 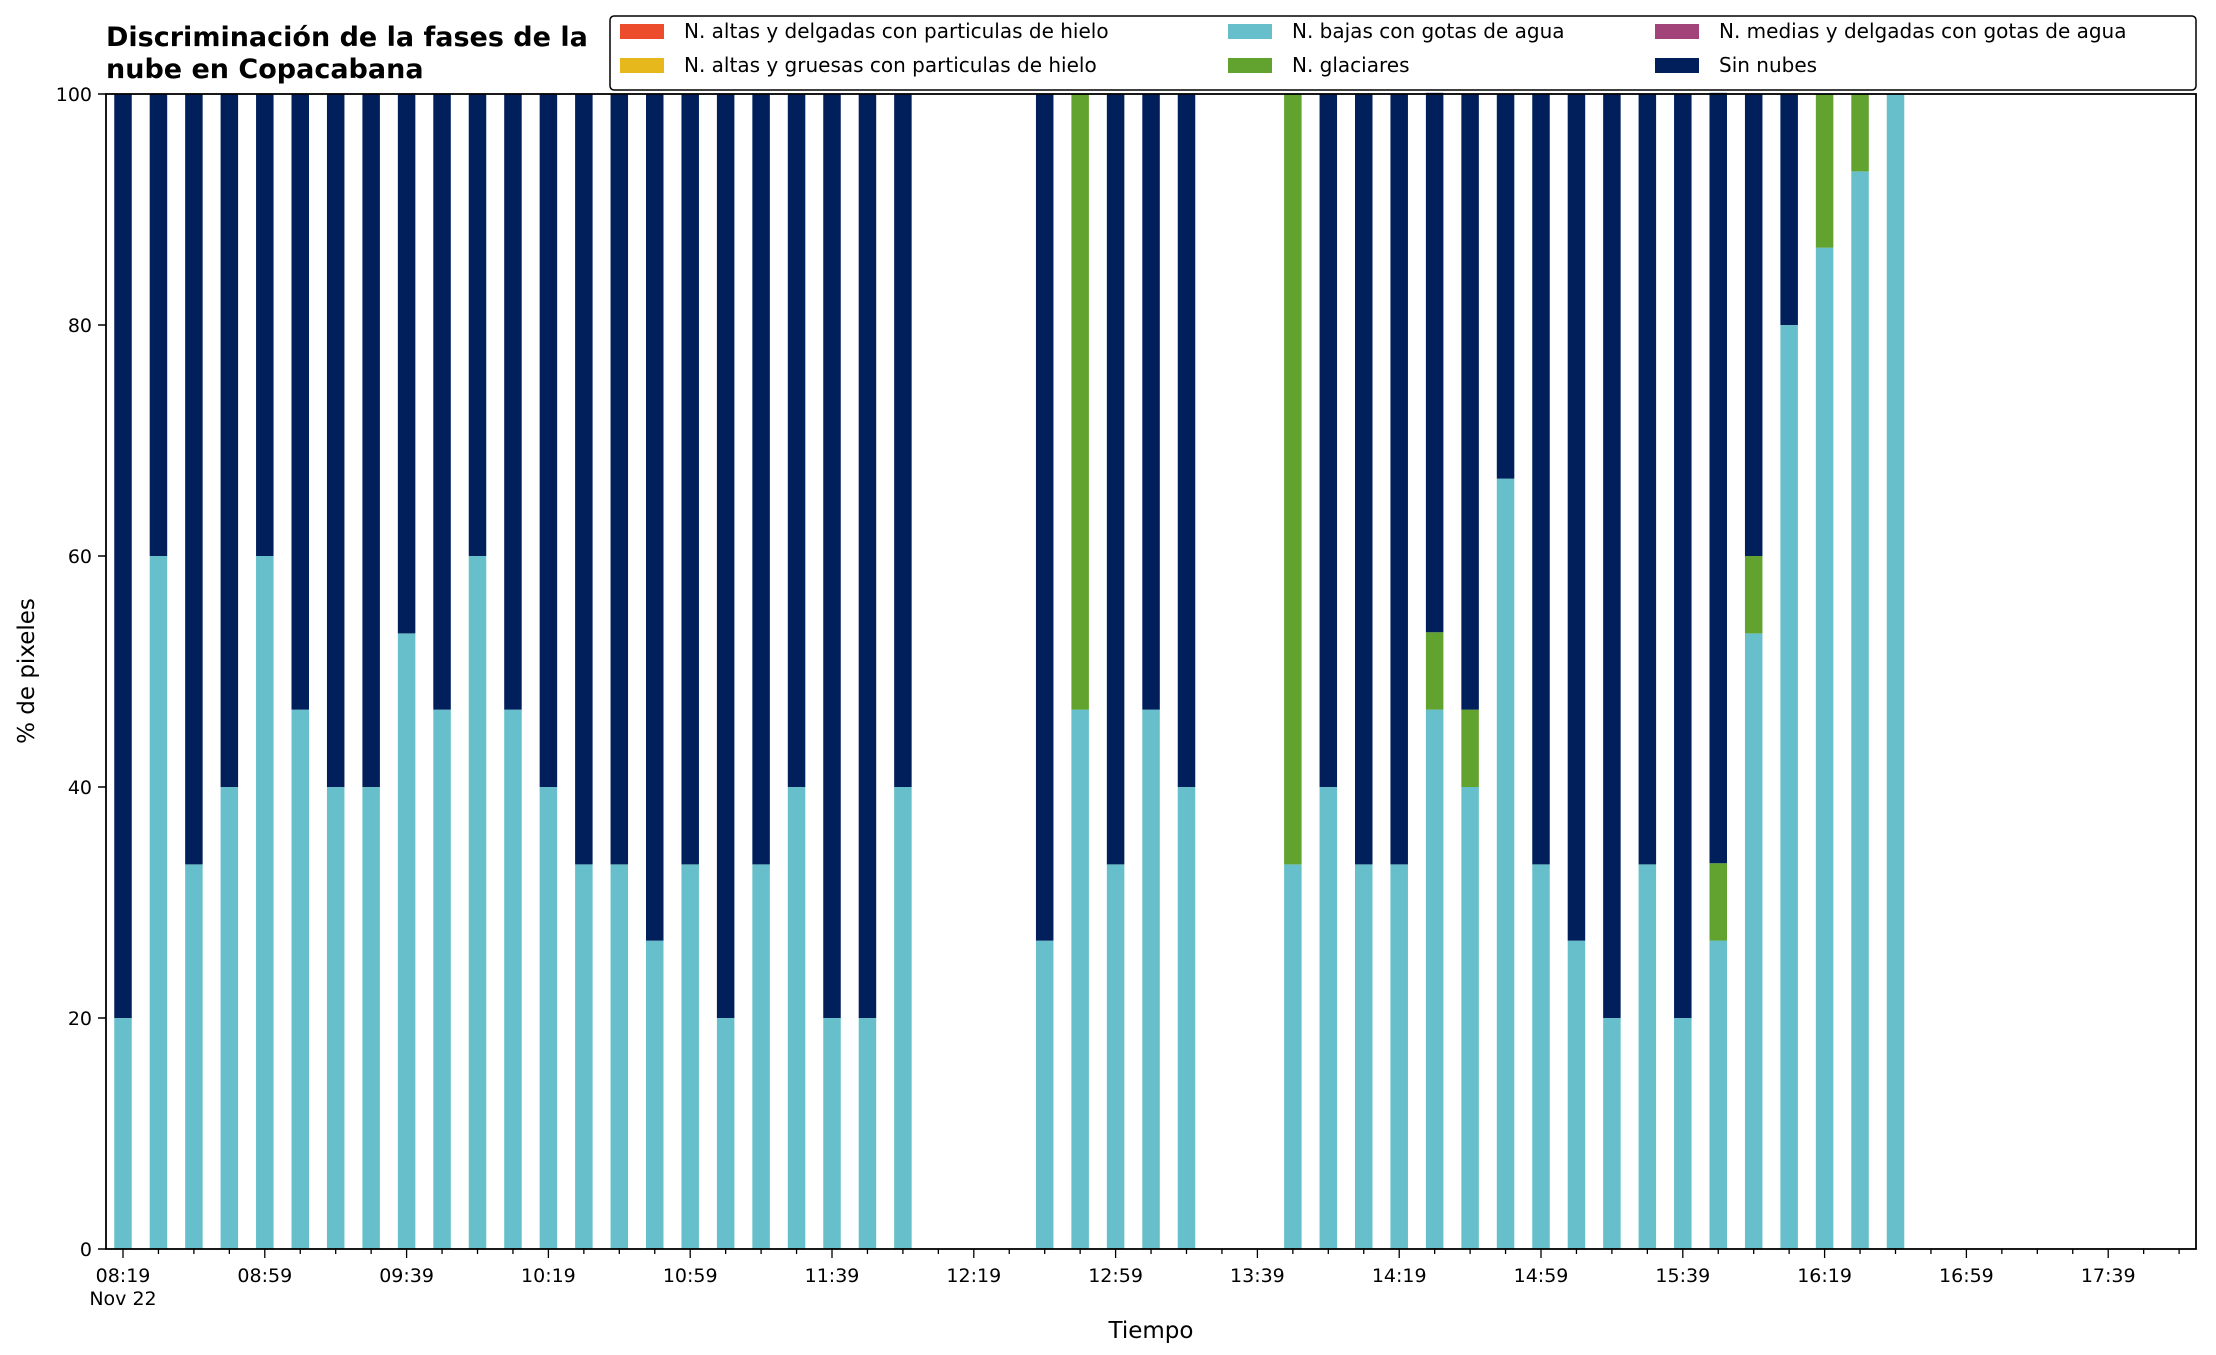 I want to click on x-tick-label: 16:19, so click(x=1824, y=1276).